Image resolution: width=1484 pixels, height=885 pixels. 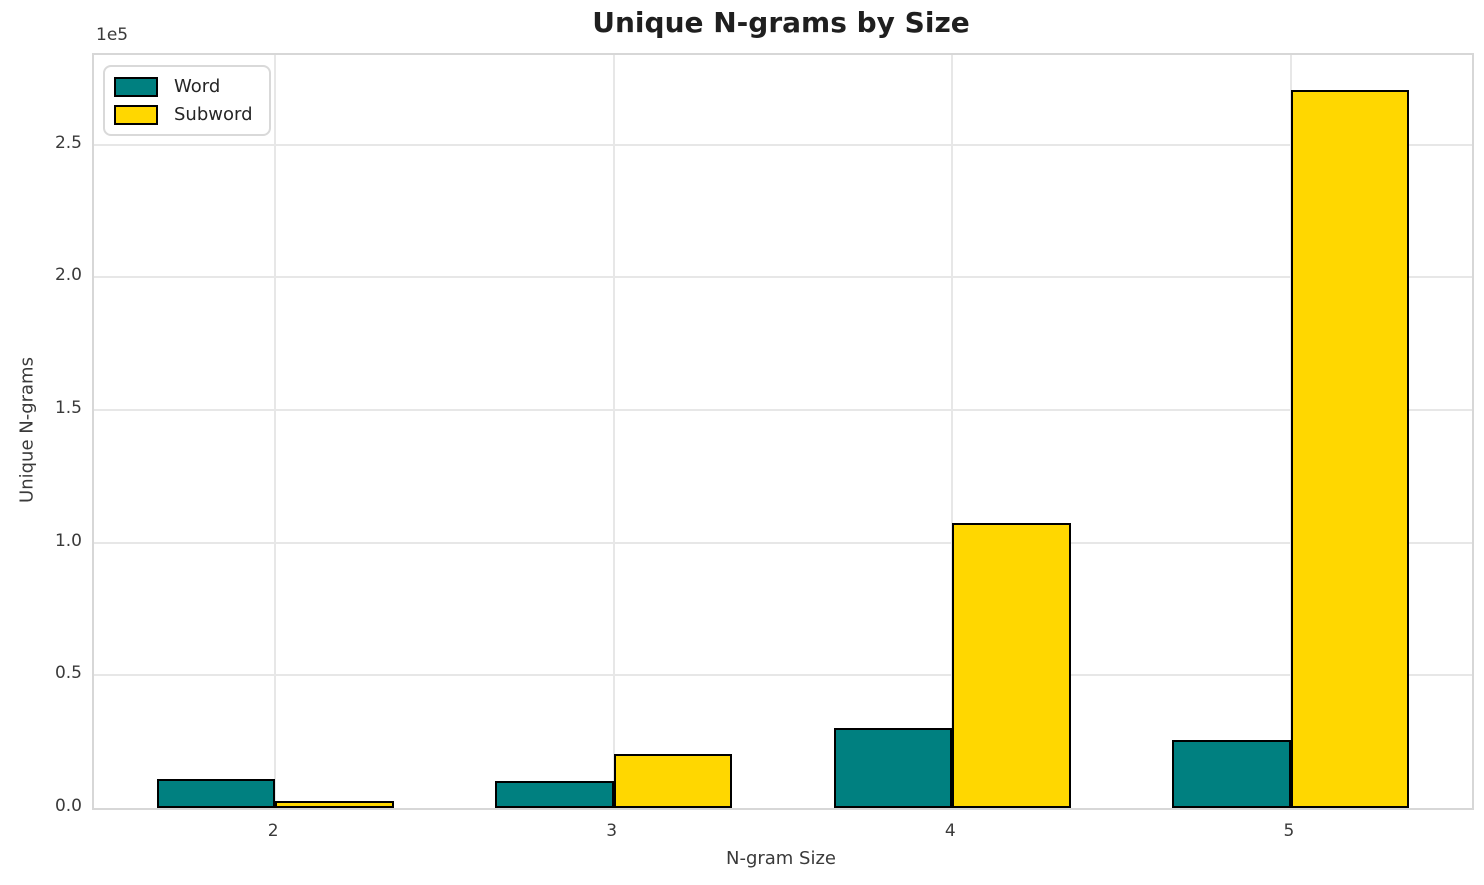 What do you see at coordinates (612, 831) in the screenshot?
I see `x-tick-label: 3` at bounding box center [612, 831].